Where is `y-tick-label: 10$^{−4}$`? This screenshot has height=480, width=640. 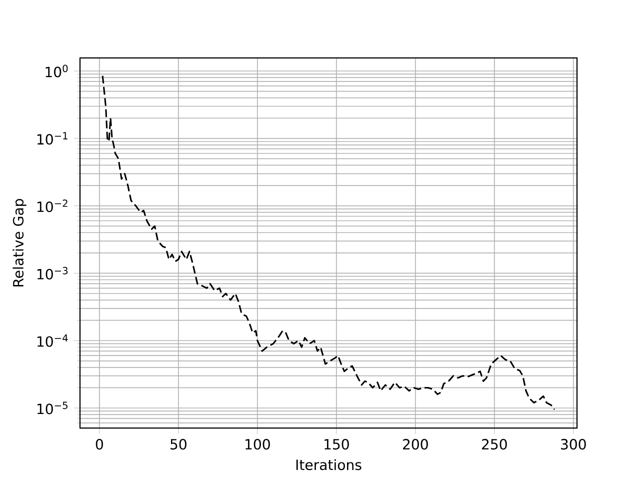 y-tick-label: 10$^{−4}$ is located at coordinates (52, 340).